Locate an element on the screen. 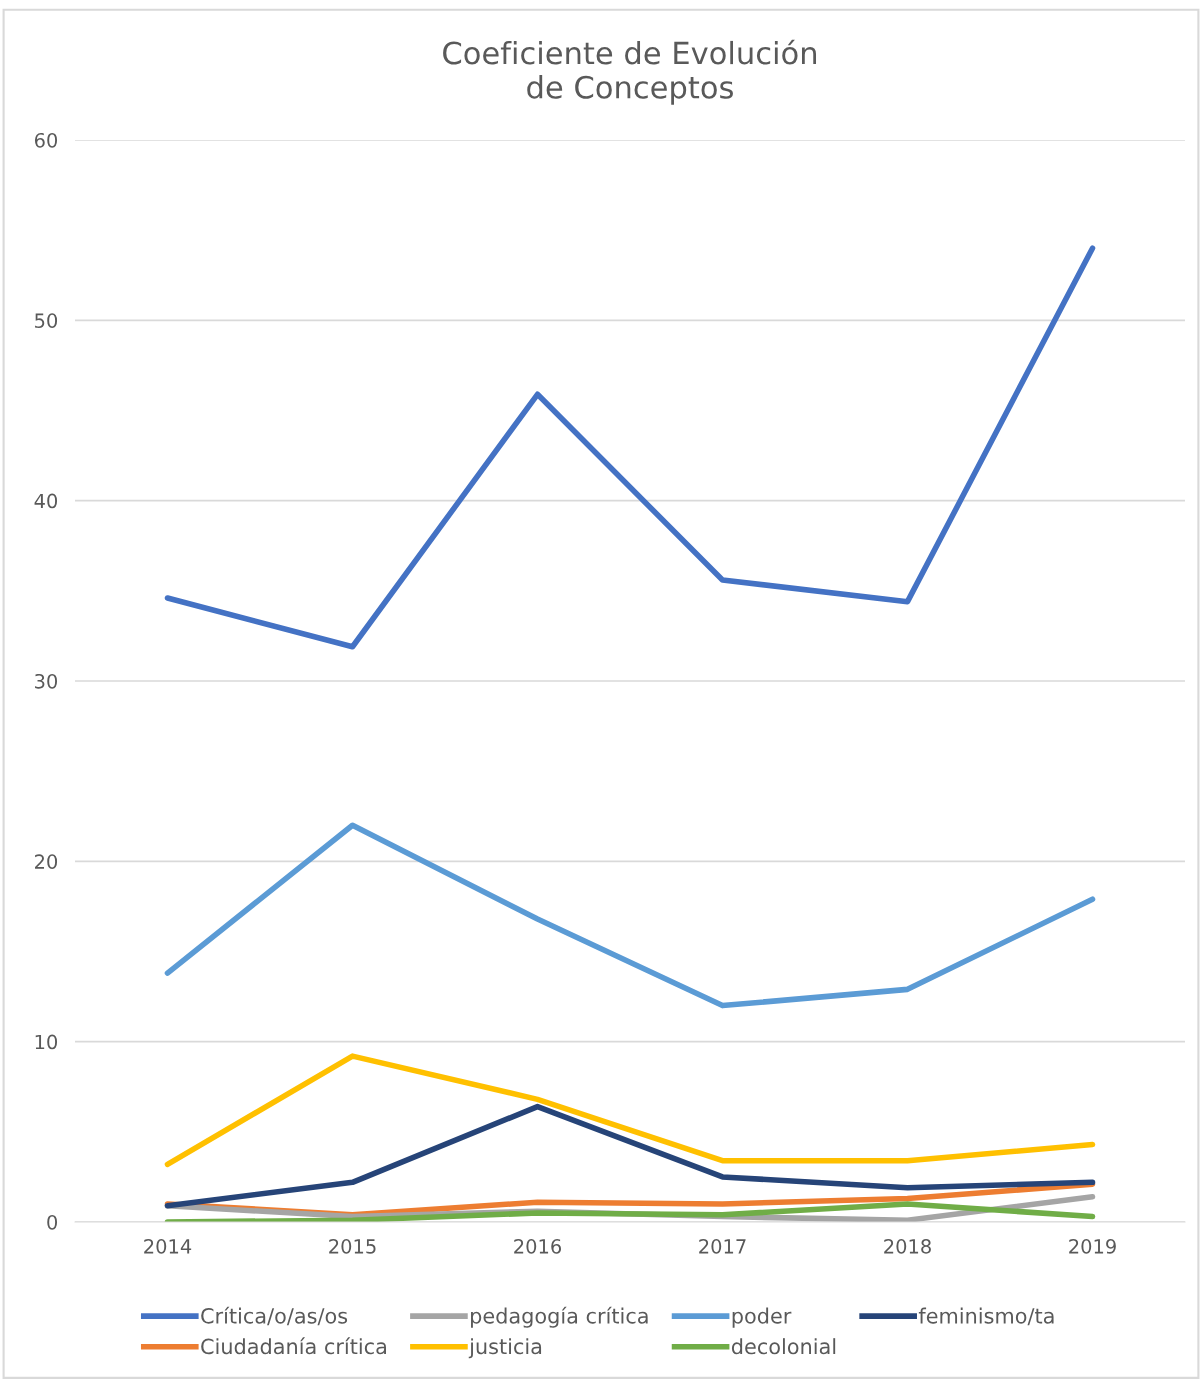  y-tick-label: 40 is located at coordinates (46, 501).